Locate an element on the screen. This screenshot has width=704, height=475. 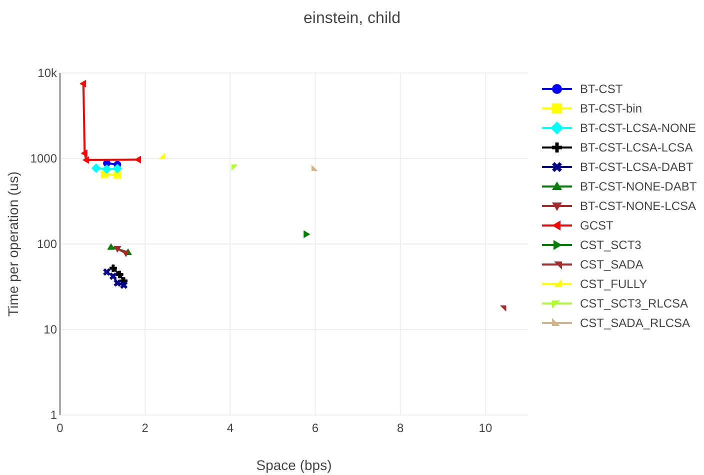
legend-label: BT-CST-bin is located at coordinates (611, 109).